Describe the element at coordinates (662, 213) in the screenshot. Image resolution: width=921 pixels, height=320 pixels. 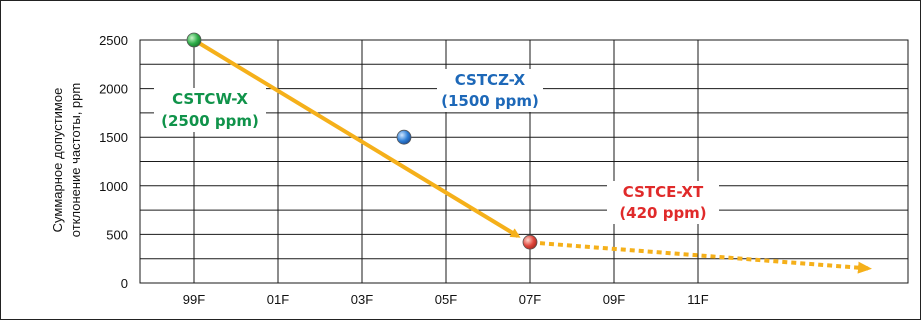
I see `annotation-value: (420 ppm)` at that location.